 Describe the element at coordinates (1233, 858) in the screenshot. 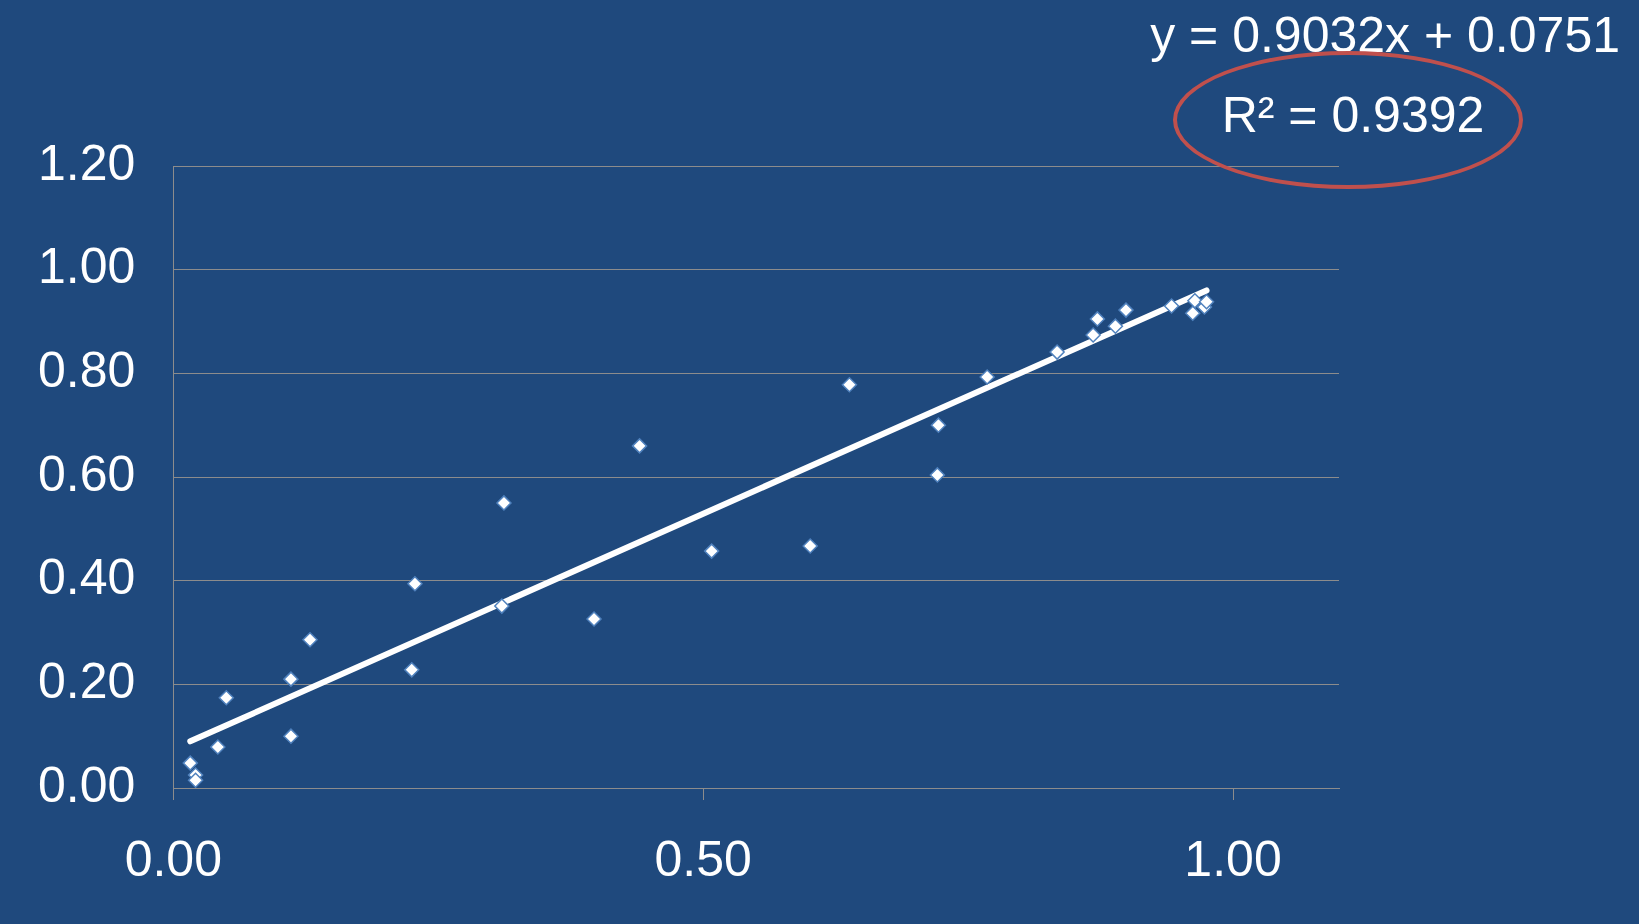

I see `x-tick-label: 1.00` at that location.